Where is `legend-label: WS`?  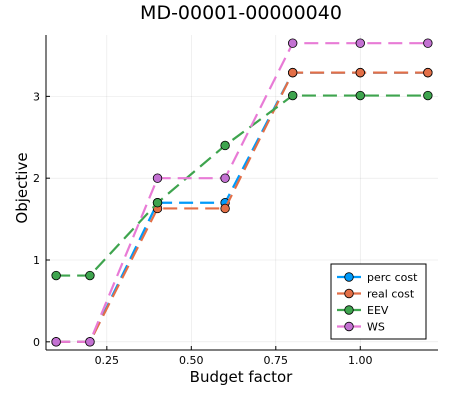
legend-label: WS is located at coordinates (376, 327).